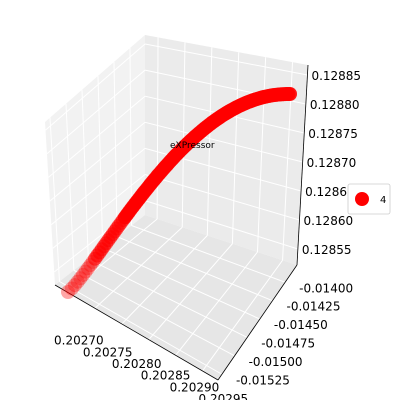 Image resolution: width=400 pixels, height=400 pixels. What do you see at coordinates (192, 146) in the screenshot?
I see `annotation-label: eXPressor` at bounding box center [192, 146].